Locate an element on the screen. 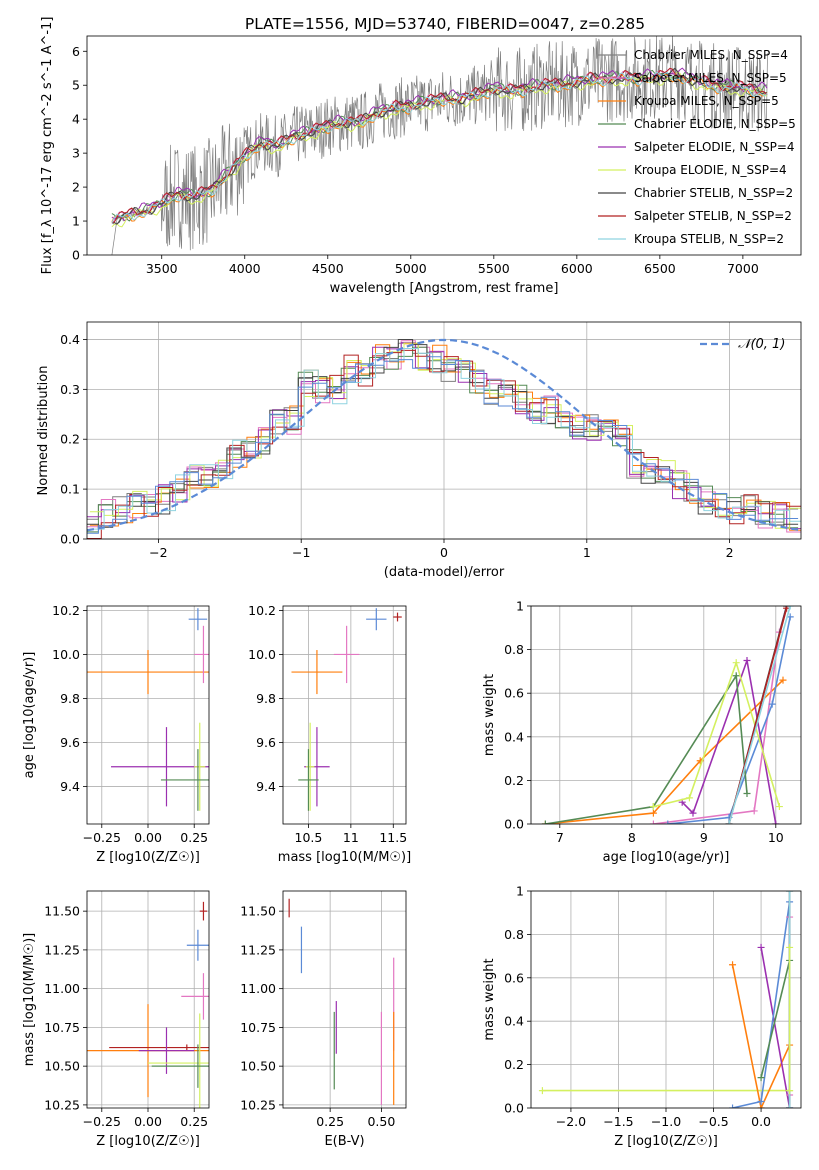 This screenshot has width=819, height=1170. y-axis-label: mass [log10(M/M☉)] is located at coordinates (29, 999).